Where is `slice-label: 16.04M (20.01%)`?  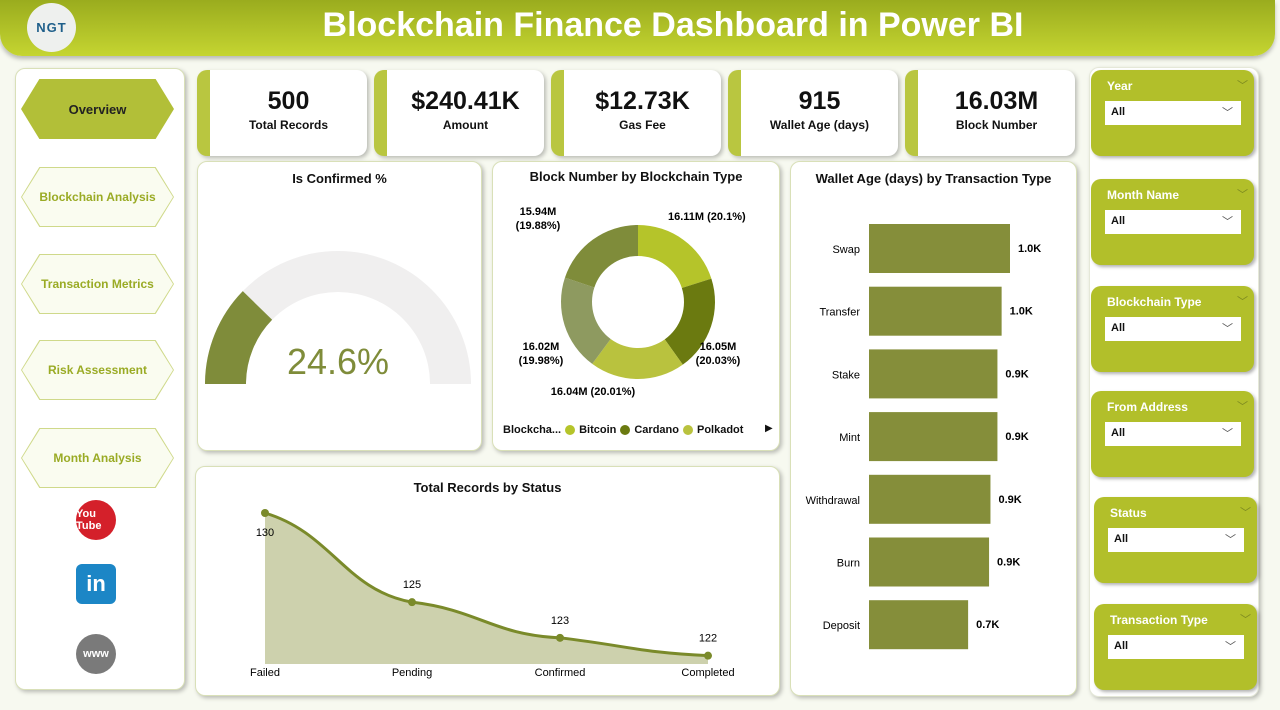
slice-label: 16.04M (20.01%) is located at coordinates (593, 392).